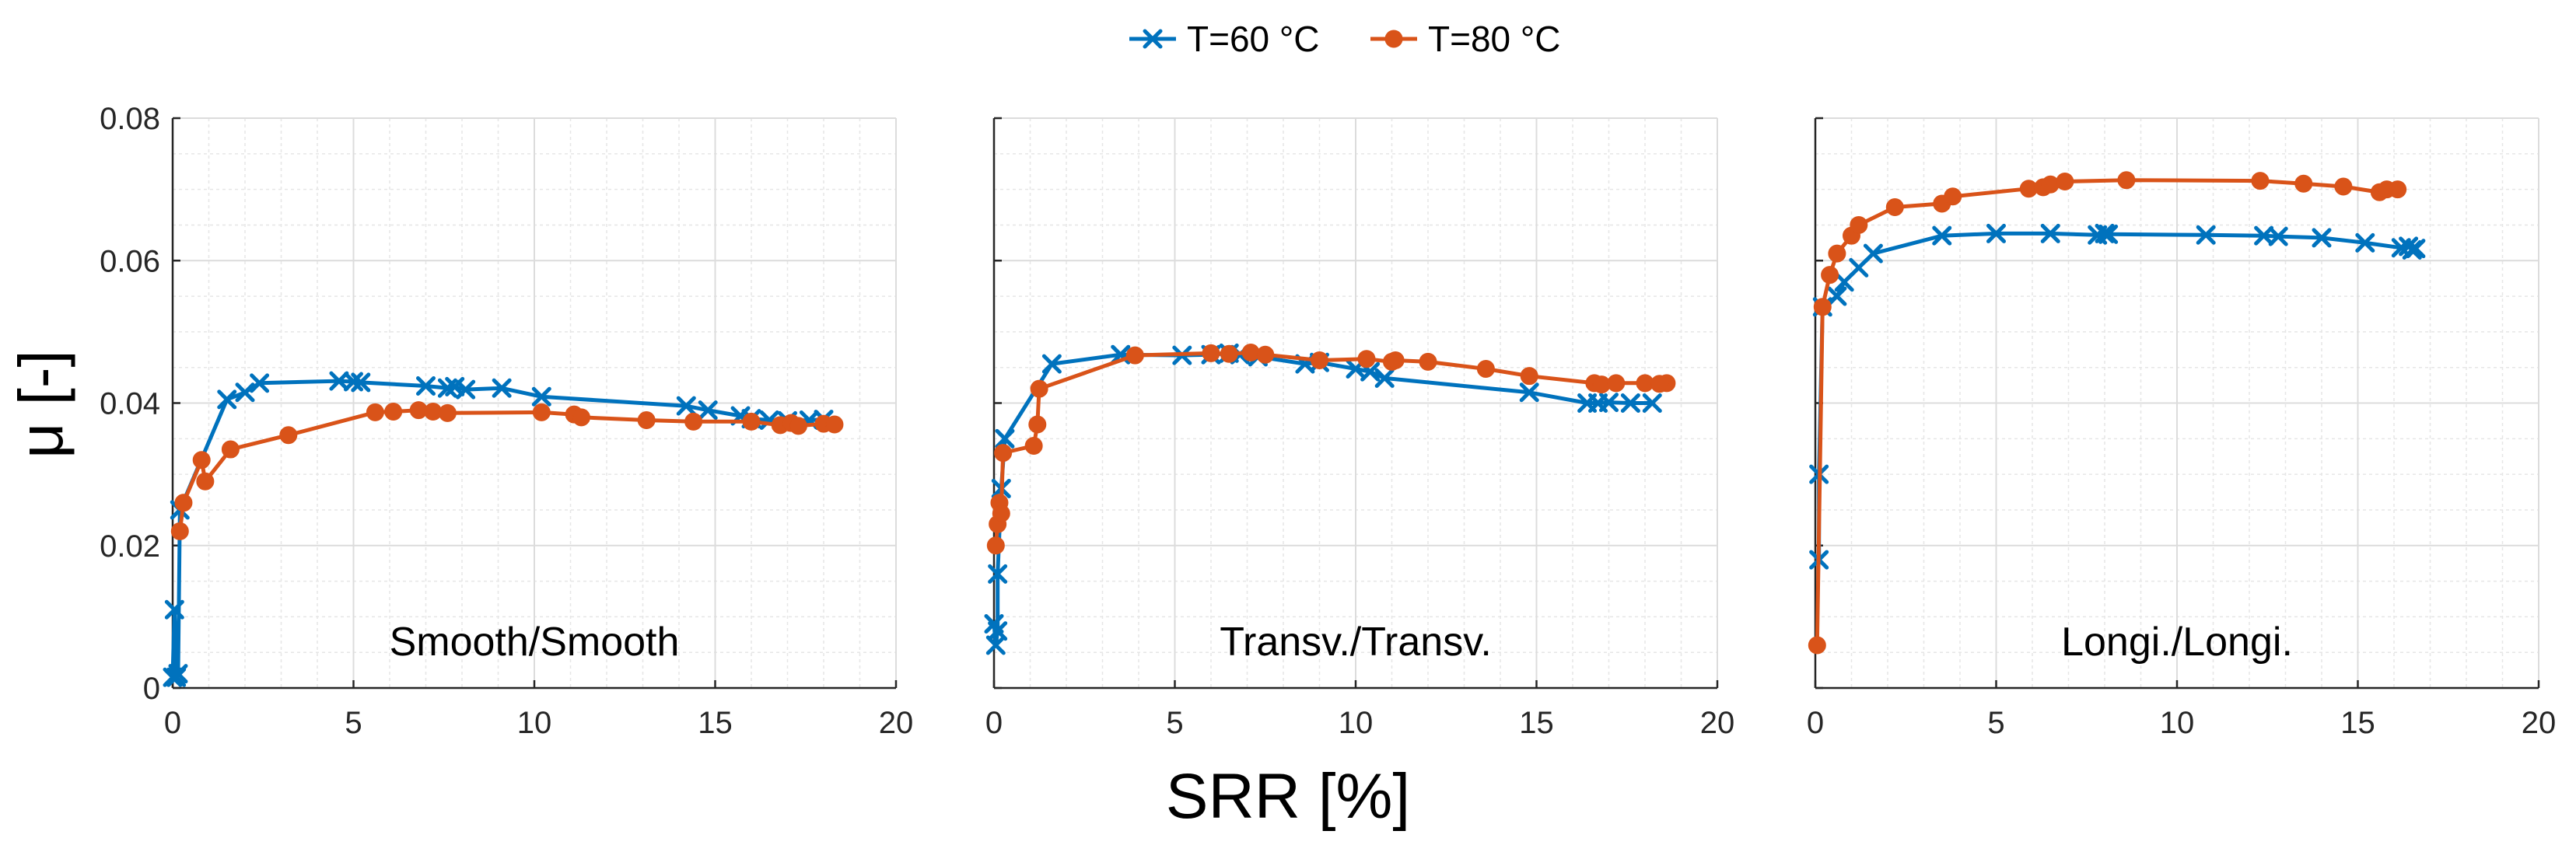  Describe the element at coordinates (130, 119) in the screenshot. I see `y-tick-label: 0.08` at that location.